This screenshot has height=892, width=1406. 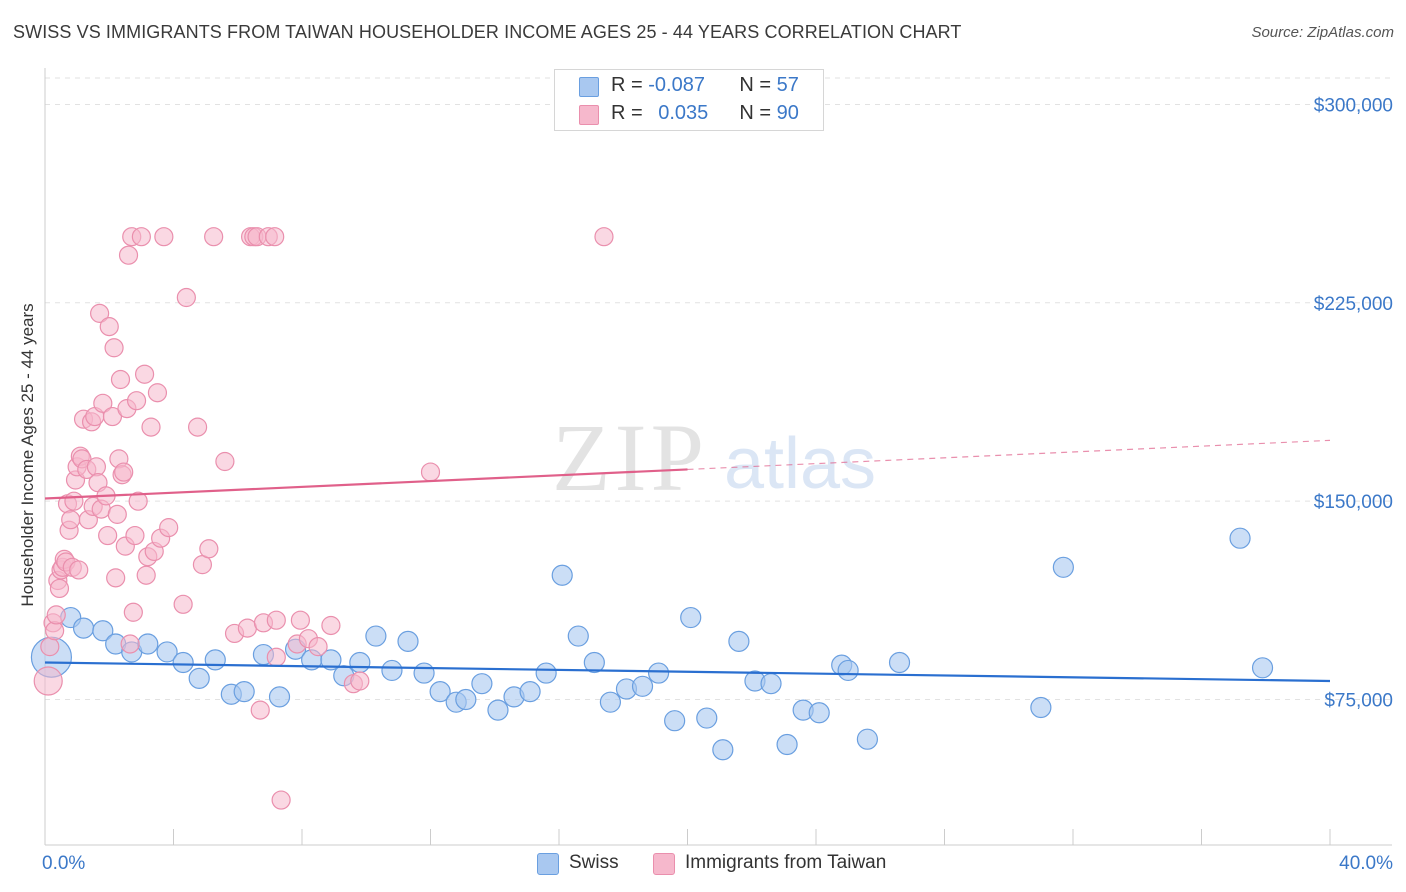 What do you see at coordinates (683, 113) in the screenshot?
I see `legend-taiwan-r: 0.035` at bounding box center [683, 113].